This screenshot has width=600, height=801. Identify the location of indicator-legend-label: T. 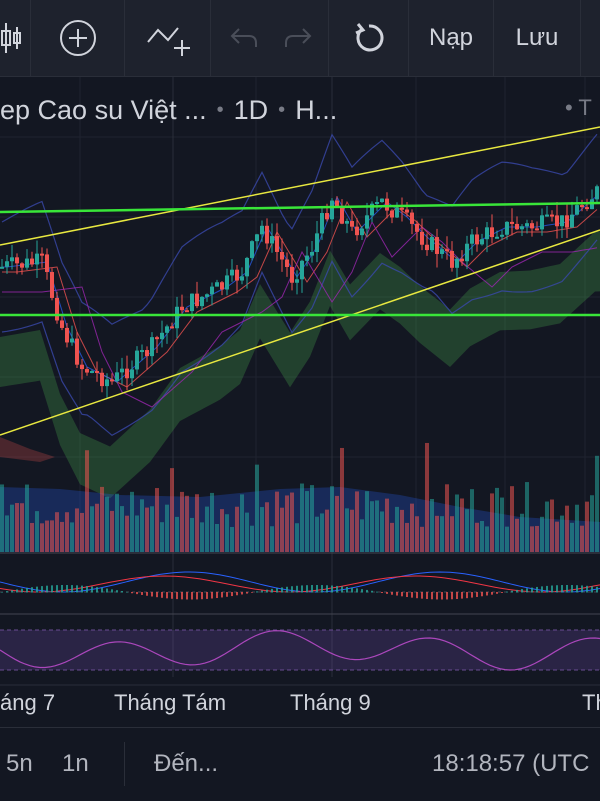
(585, 107).